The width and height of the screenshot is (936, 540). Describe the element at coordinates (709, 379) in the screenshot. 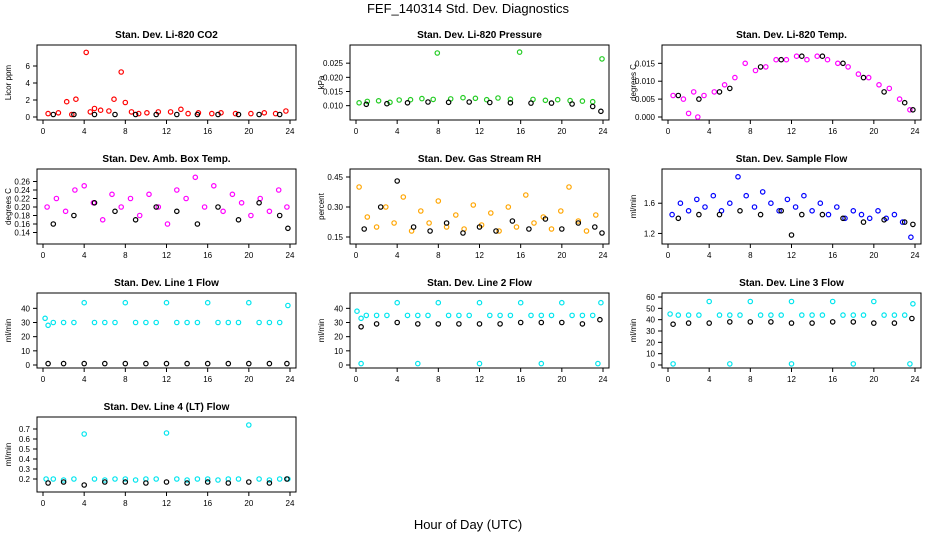

I see `x-tick-label: 4` at that location.